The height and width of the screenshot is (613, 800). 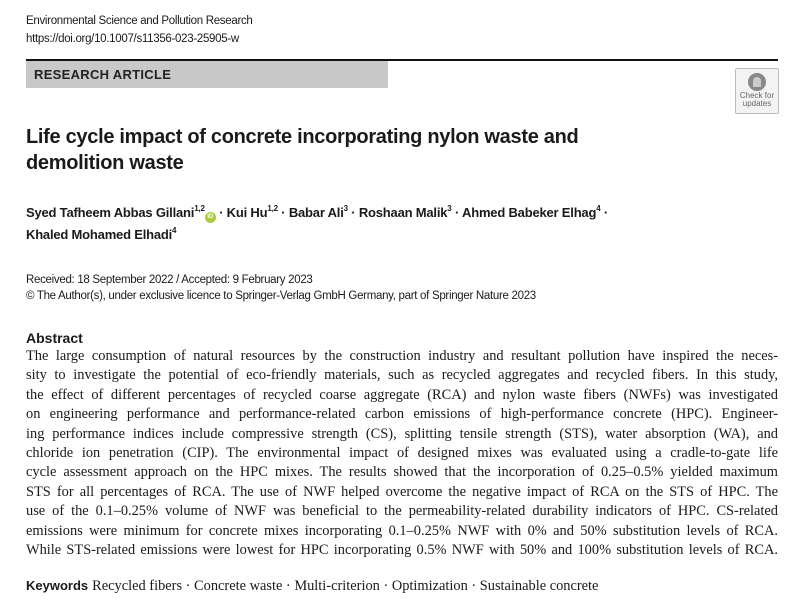 What do you see at coordinates (210, 217) in the screenshot?
I see `orcid-icon: iD` at bounding box center [210, 217].